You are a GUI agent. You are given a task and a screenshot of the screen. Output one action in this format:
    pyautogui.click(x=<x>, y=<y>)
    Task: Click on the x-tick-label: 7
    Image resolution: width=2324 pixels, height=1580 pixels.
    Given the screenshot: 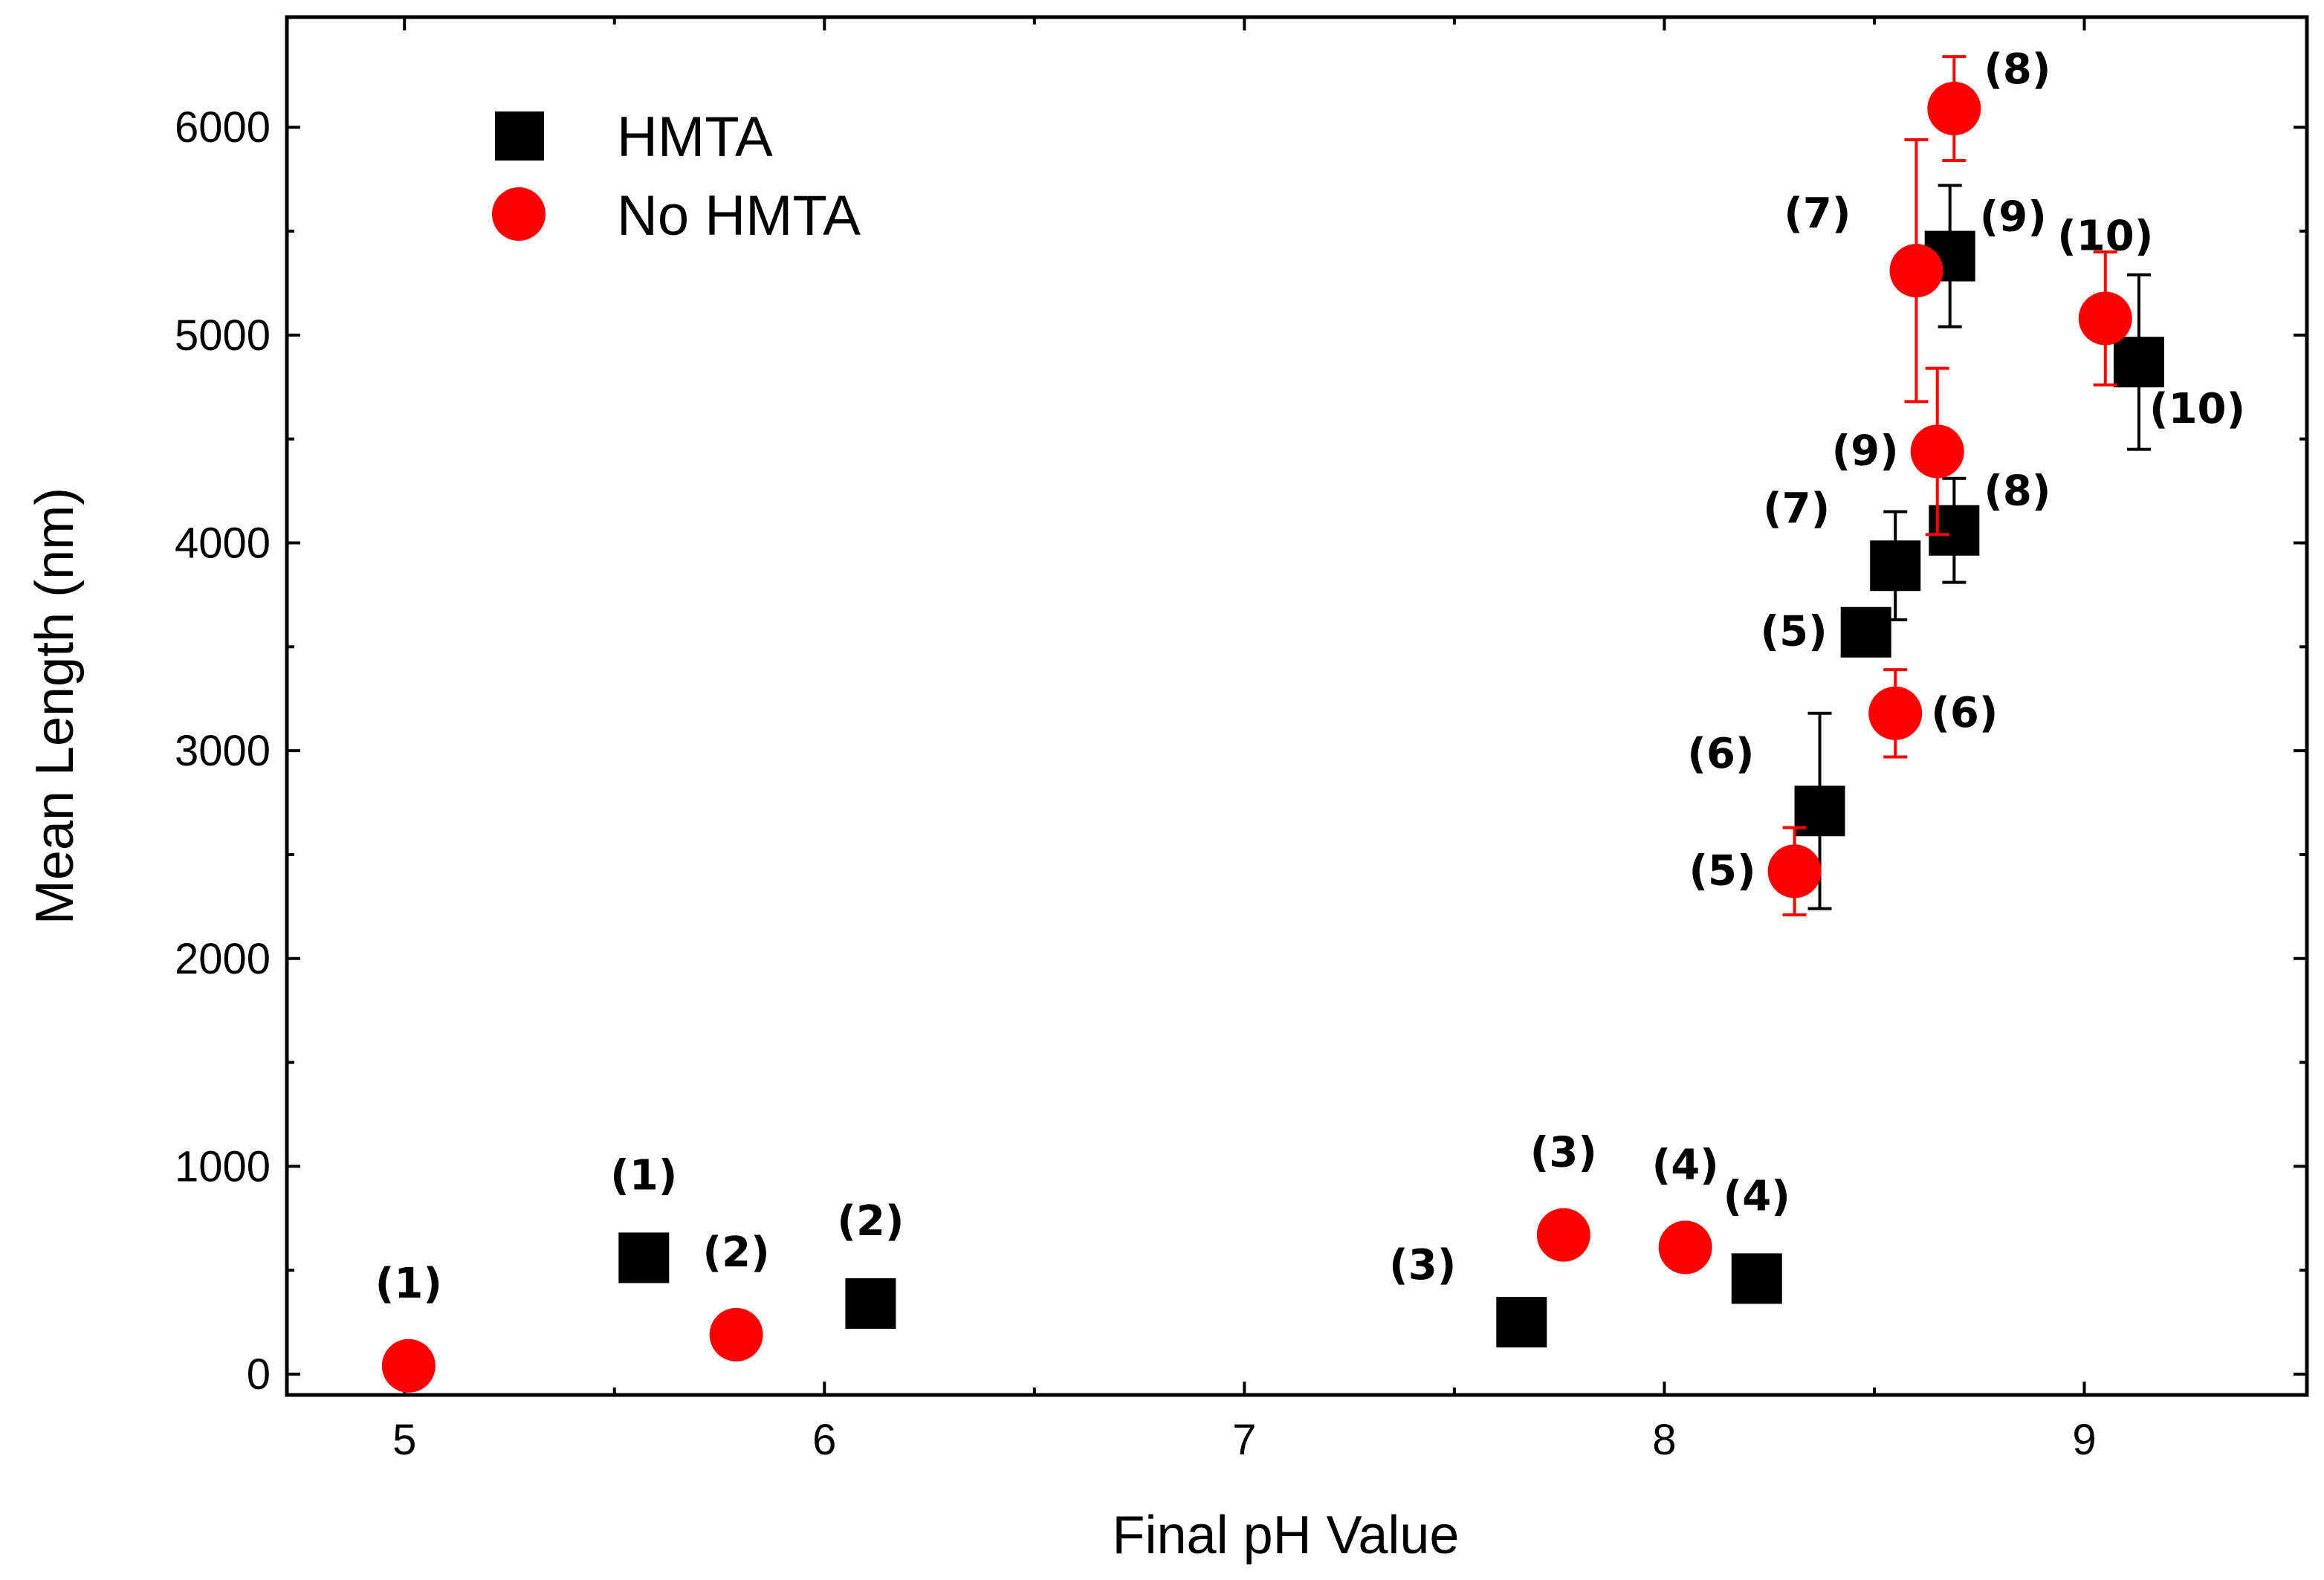 What is the action you would take?
    pyautogui.click(x=1244, y=1440)
    